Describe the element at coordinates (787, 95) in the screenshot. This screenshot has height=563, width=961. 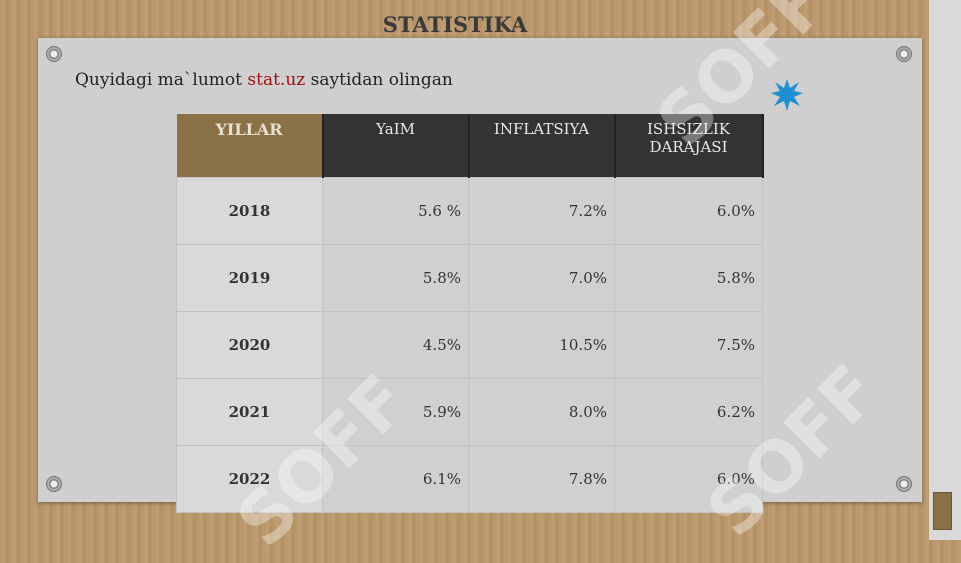
I see `star-icon` at that location.